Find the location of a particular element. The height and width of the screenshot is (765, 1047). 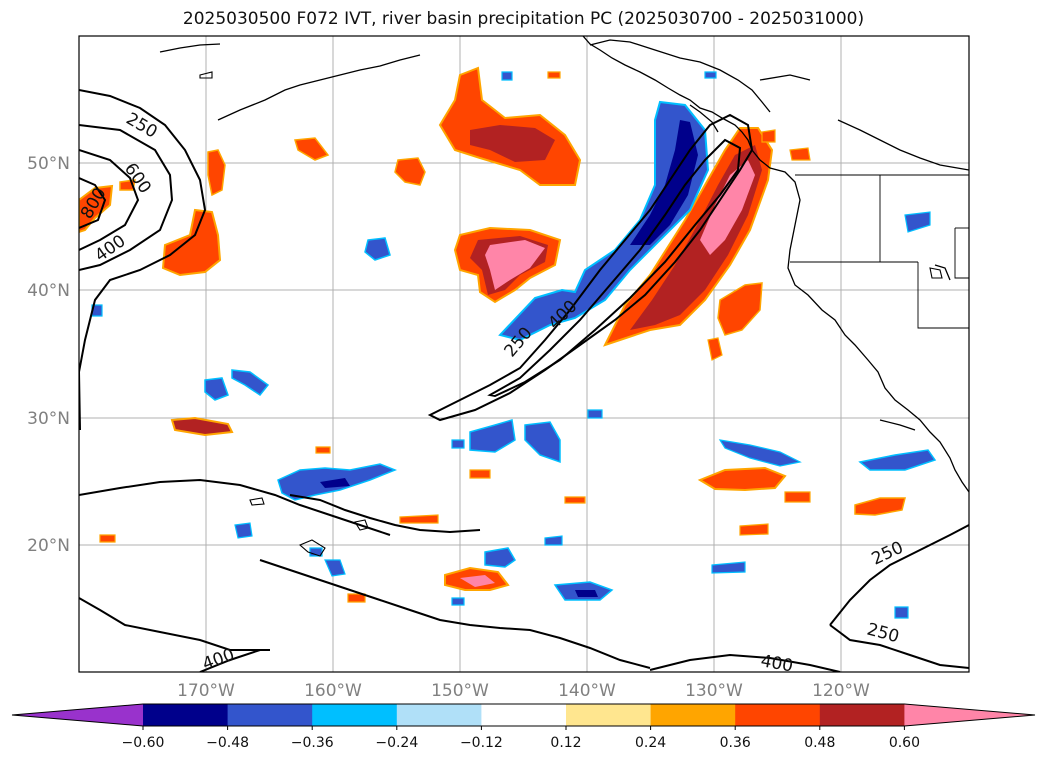

colorbar-tick-label: 0.36 is located at coordinates (735, 743).